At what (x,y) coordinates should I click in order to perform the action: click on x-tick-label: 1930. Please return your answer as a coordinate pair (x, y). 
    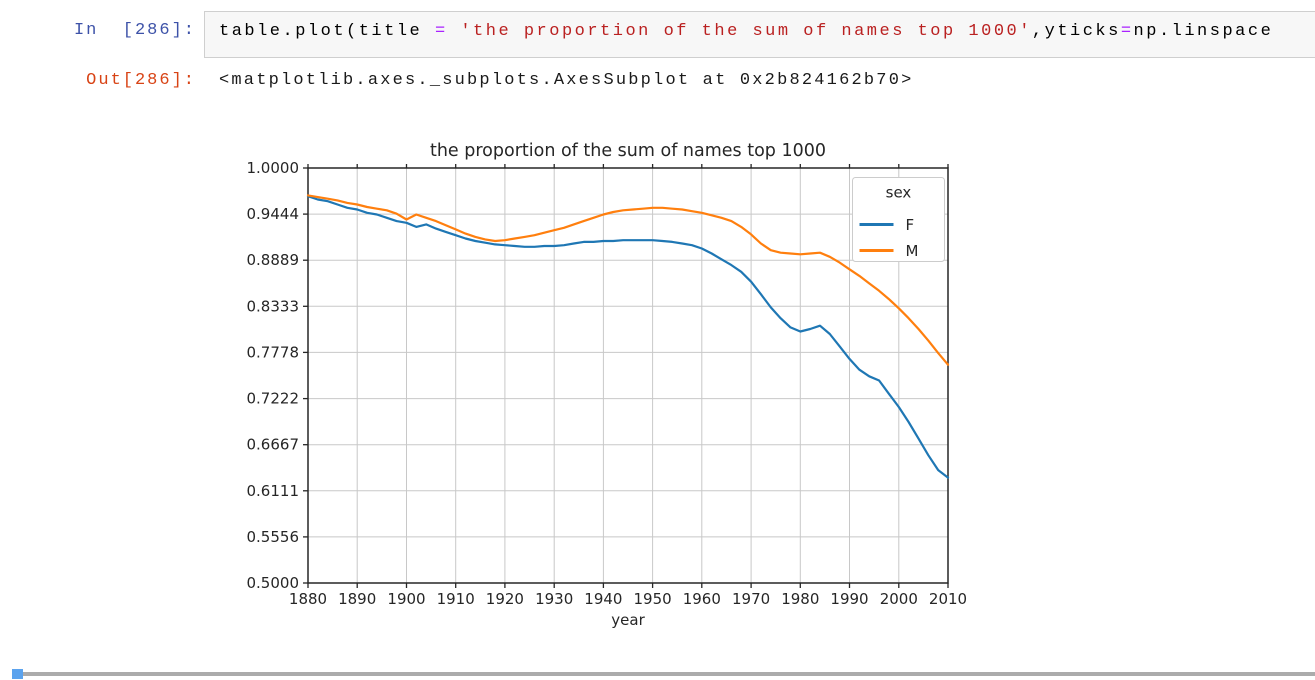
    Looking at the image, I should click on (554, 599).